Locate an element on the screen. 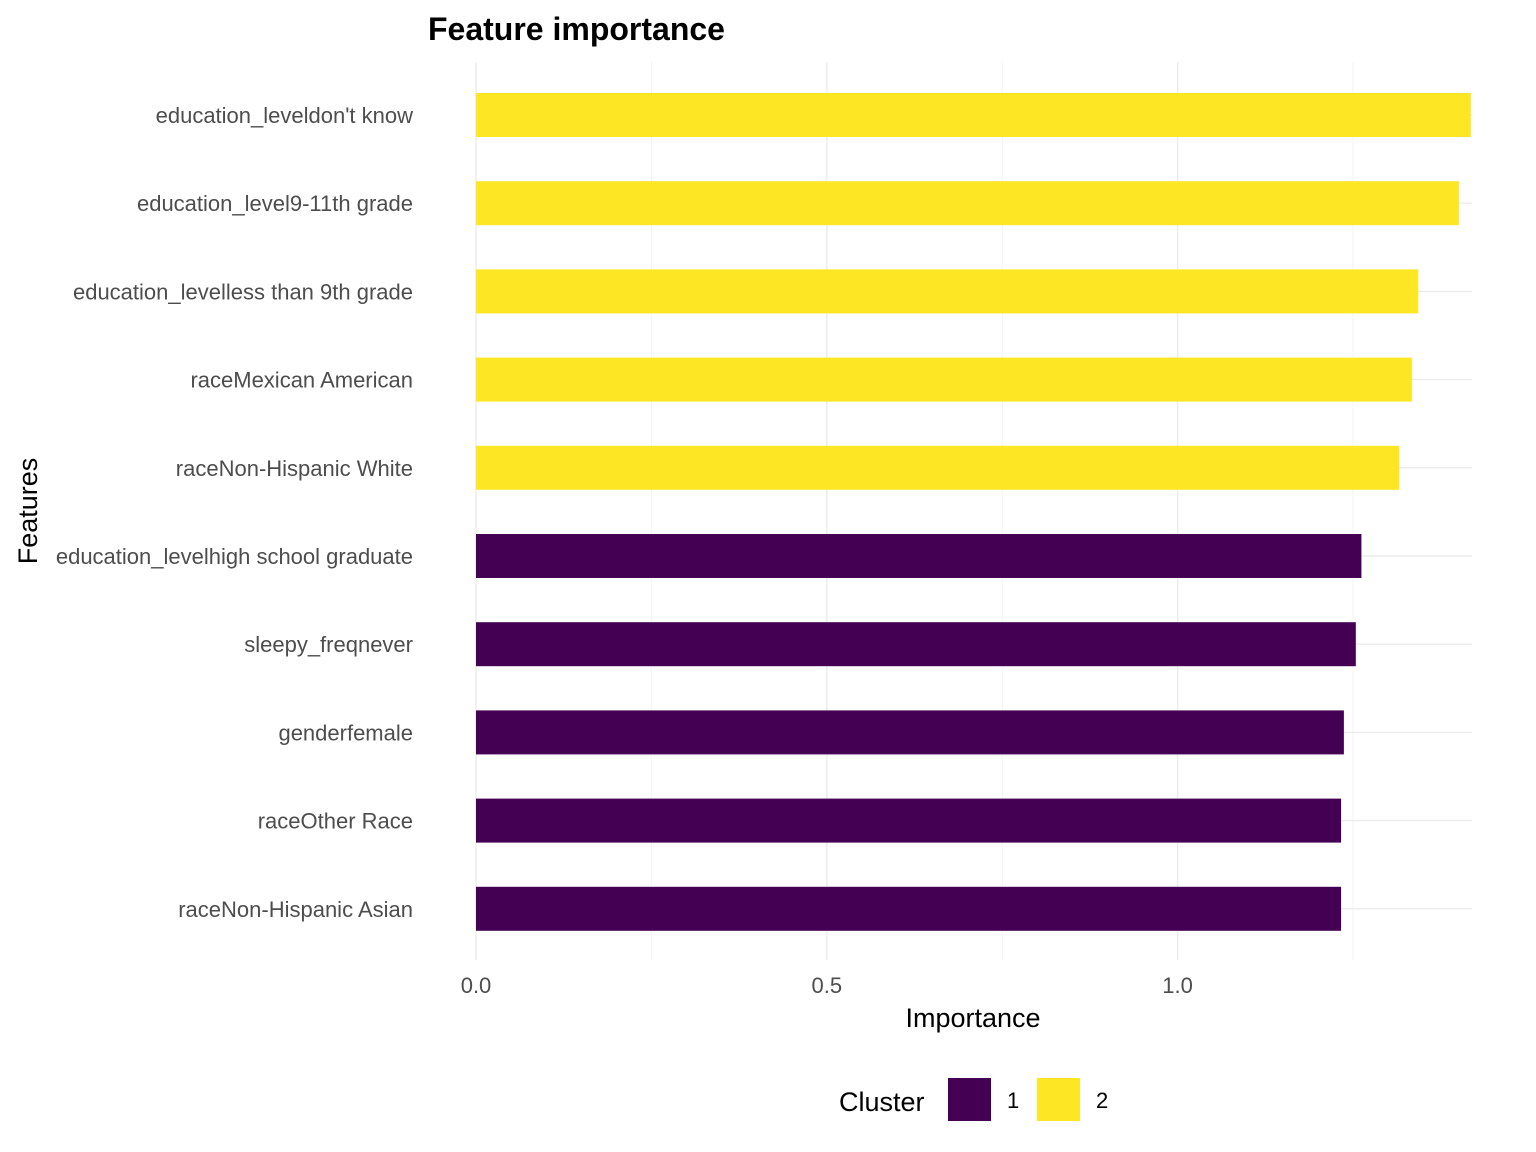  y-tick-label: education_leveldon't know is located at coordinates (284, 115).